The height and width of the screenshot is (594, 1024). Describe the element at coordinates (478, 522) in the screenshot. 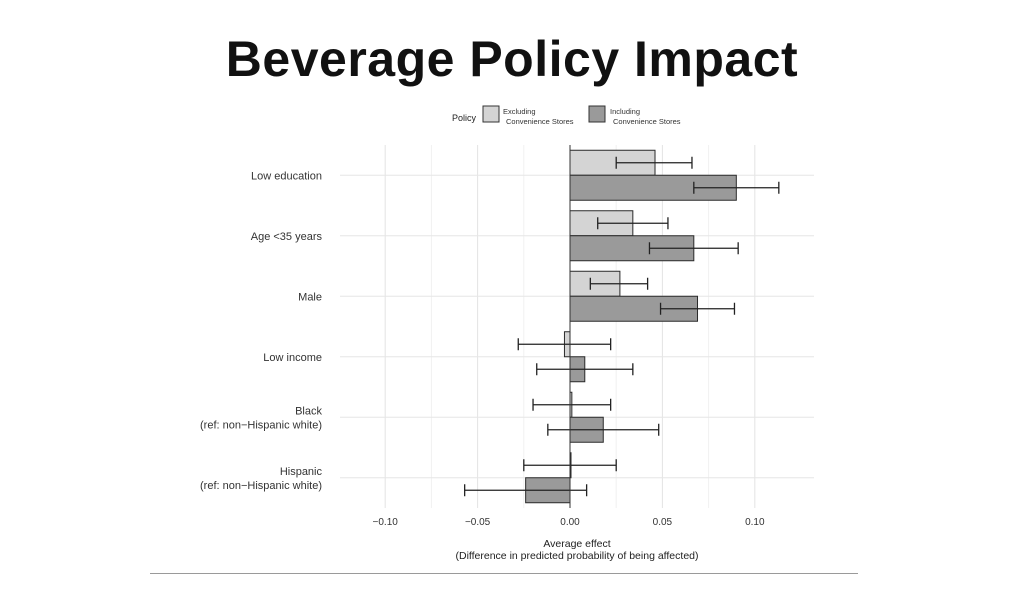

I see `x-tick-label: −0.05` at that location.